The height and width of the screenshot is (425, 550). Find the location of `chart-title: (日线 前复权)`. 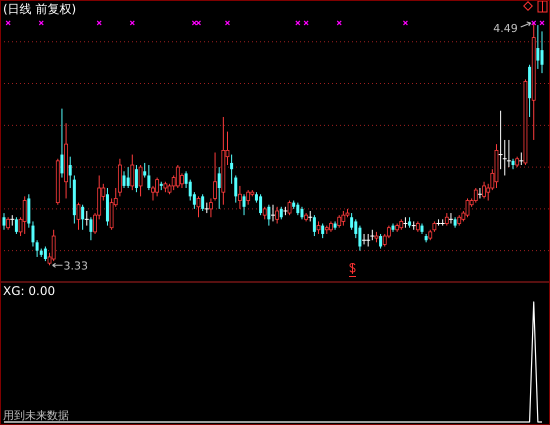

chart-title: (日线 前复权) is located at coordinates (39, 9).